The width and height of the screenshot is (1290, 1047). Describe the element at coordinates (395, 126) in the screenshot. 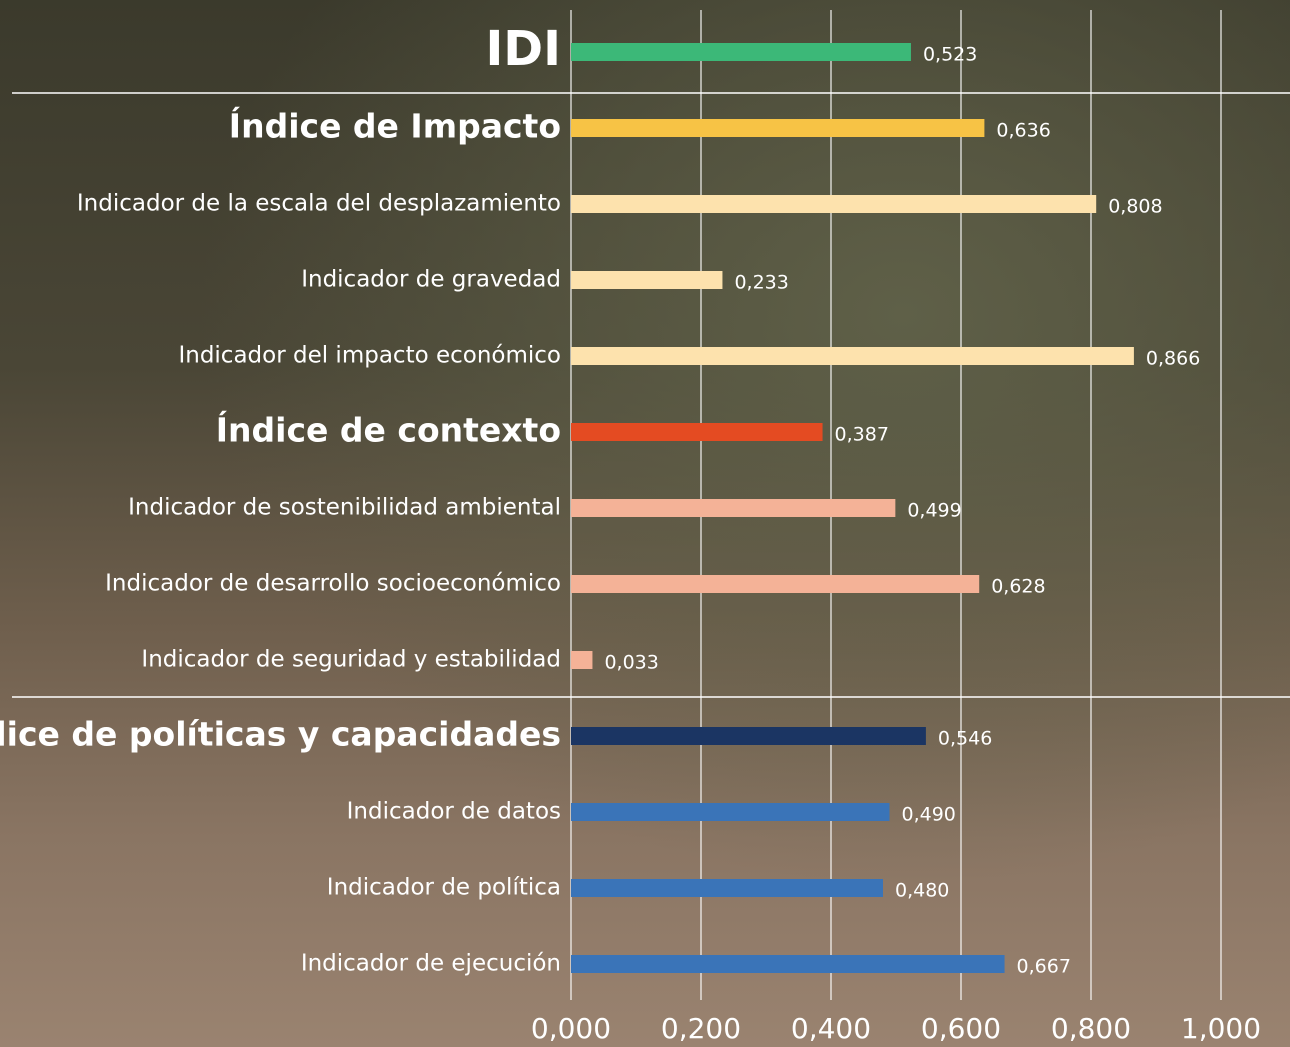

I see `category-label: Índice de Impacto` at that location.